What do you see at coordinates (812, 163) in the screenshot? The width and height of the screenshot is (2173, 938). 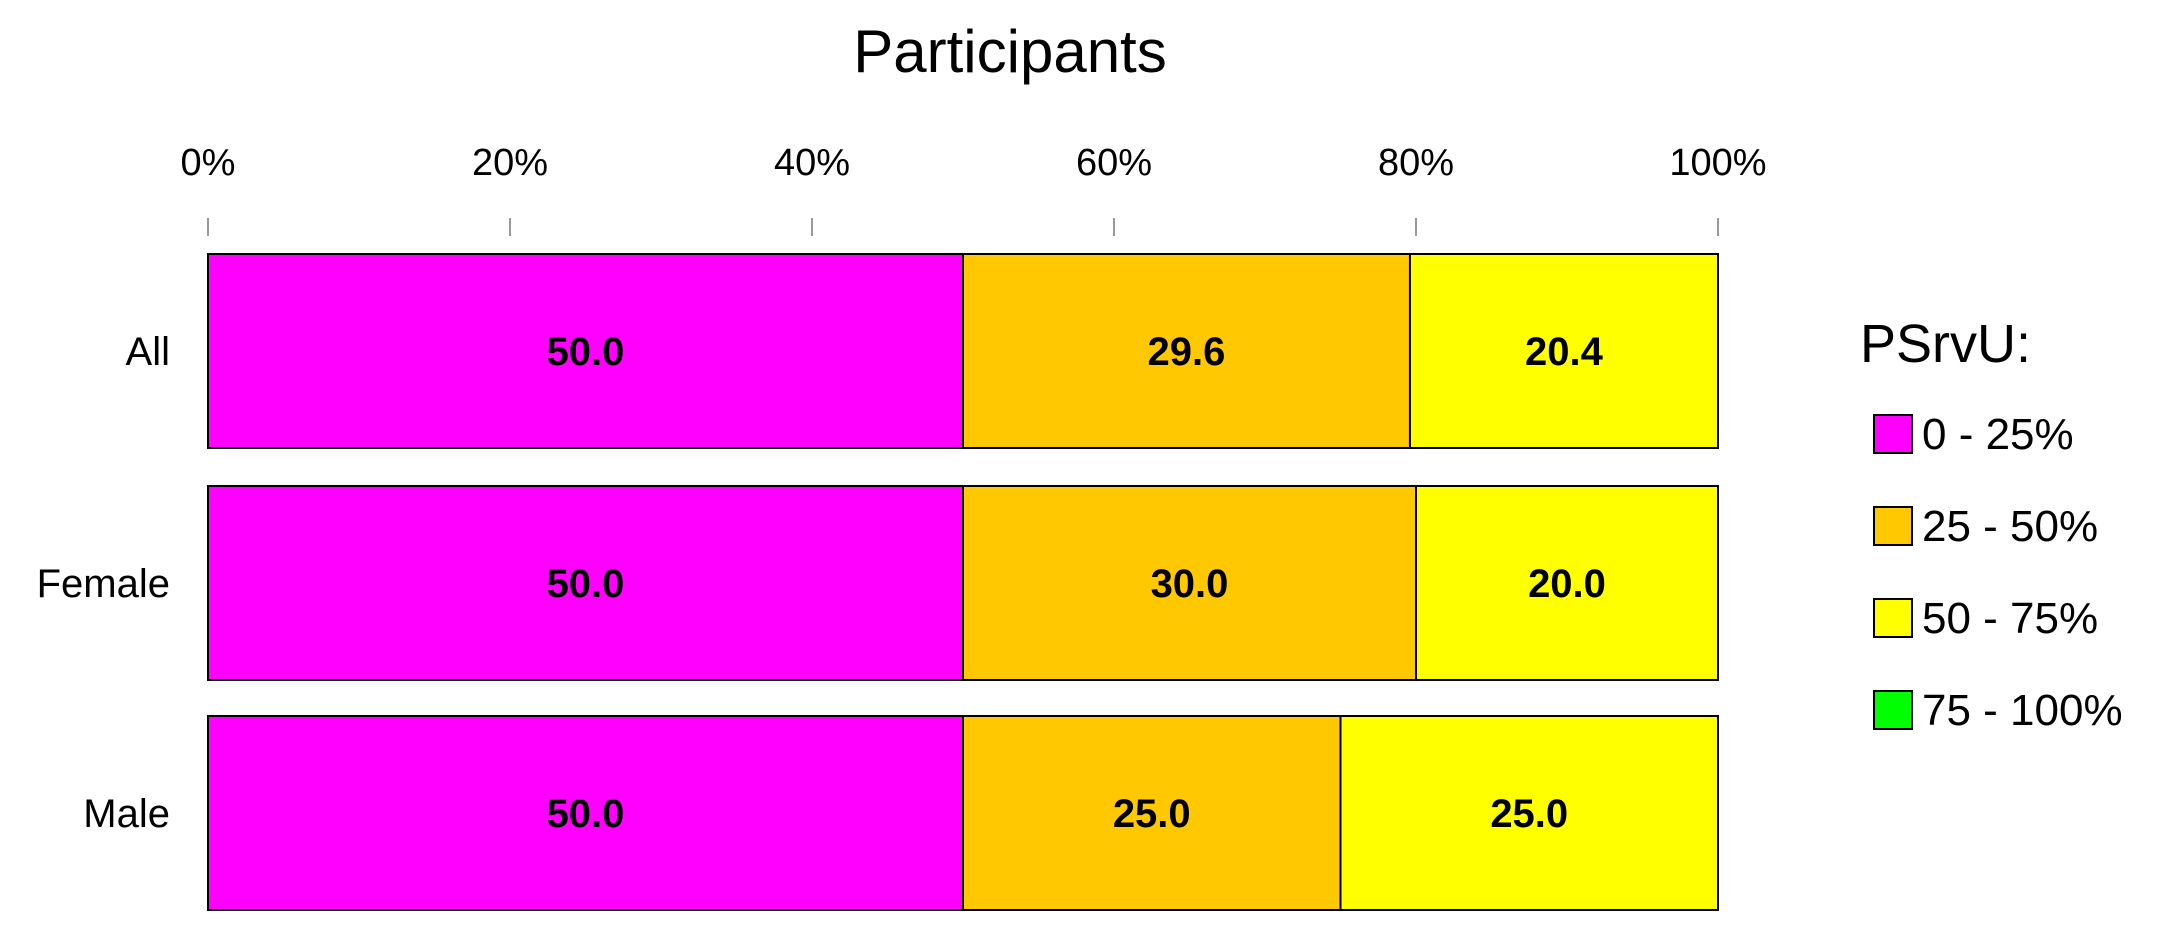 I see `x-axis-tick-label: 40%` at bounding box center [812, 163].